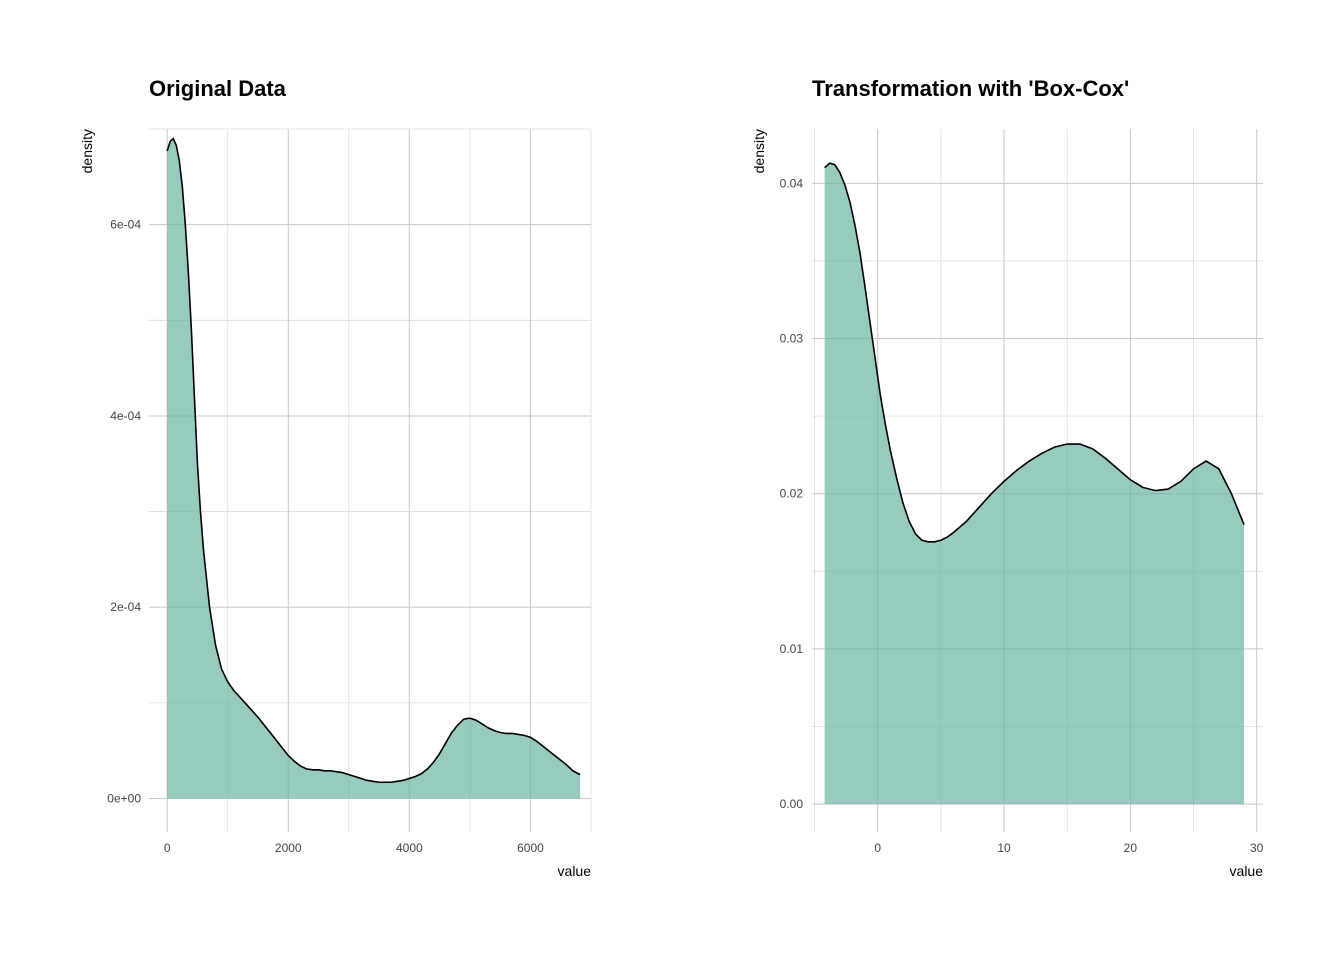 The width and height of the screenshot is (1344, 960). What do you see at coordinates (530, 848) in the screenshot?
I see `x-tick-label: 6000` at bounding box center [530, 848].